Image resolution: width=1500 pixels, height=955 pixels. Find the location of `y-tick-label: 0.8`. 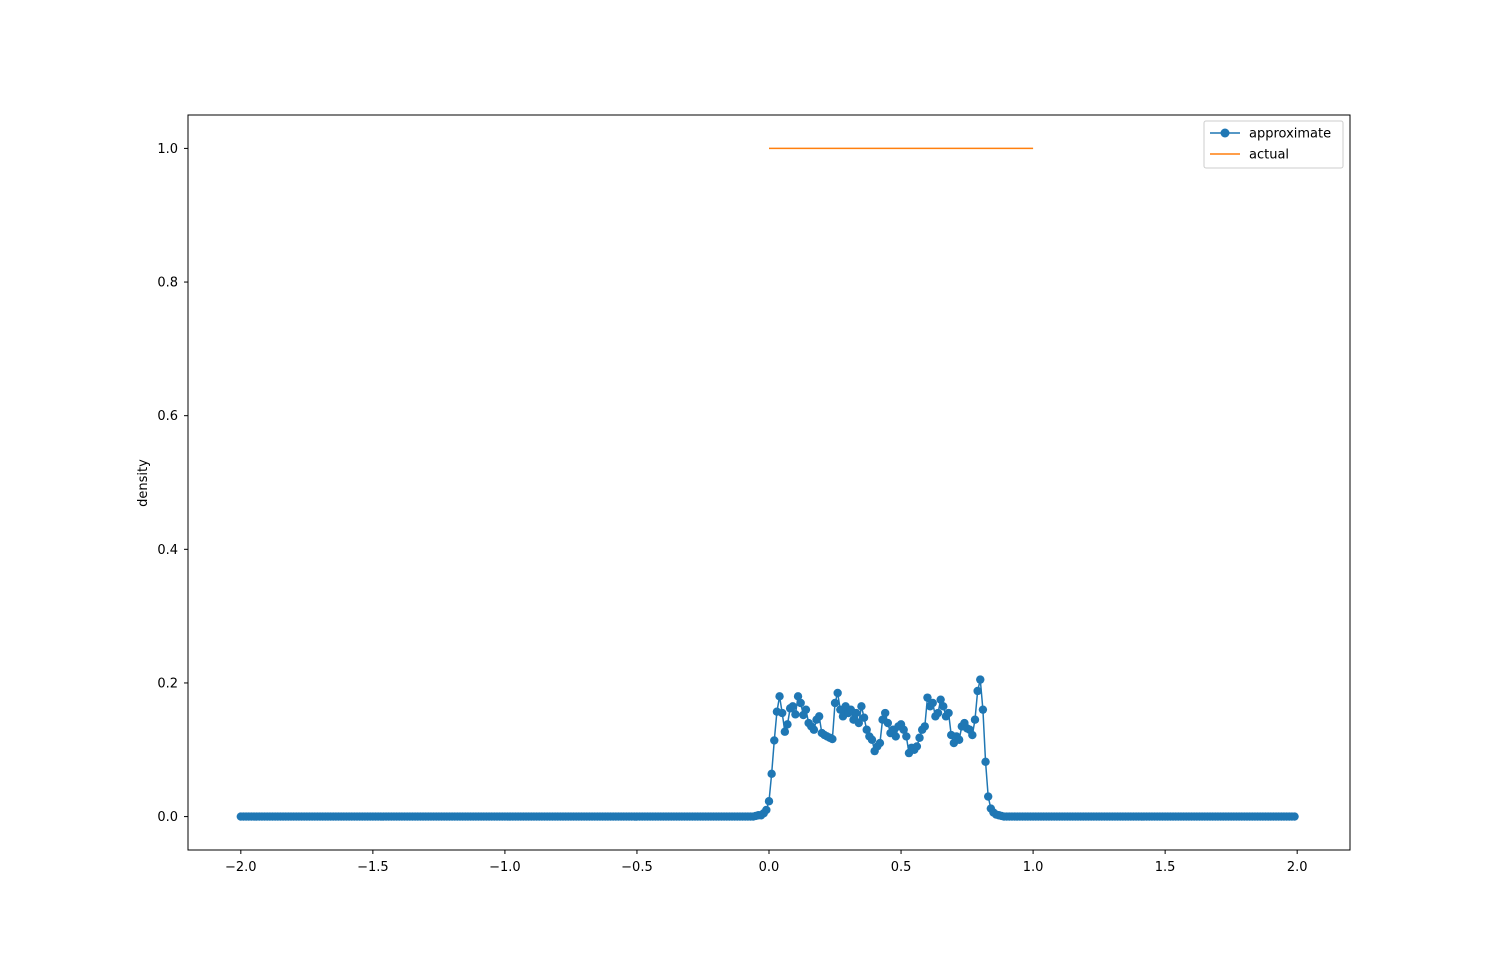

y-tick-label: 0.8 is located at coordinates (167, 283).